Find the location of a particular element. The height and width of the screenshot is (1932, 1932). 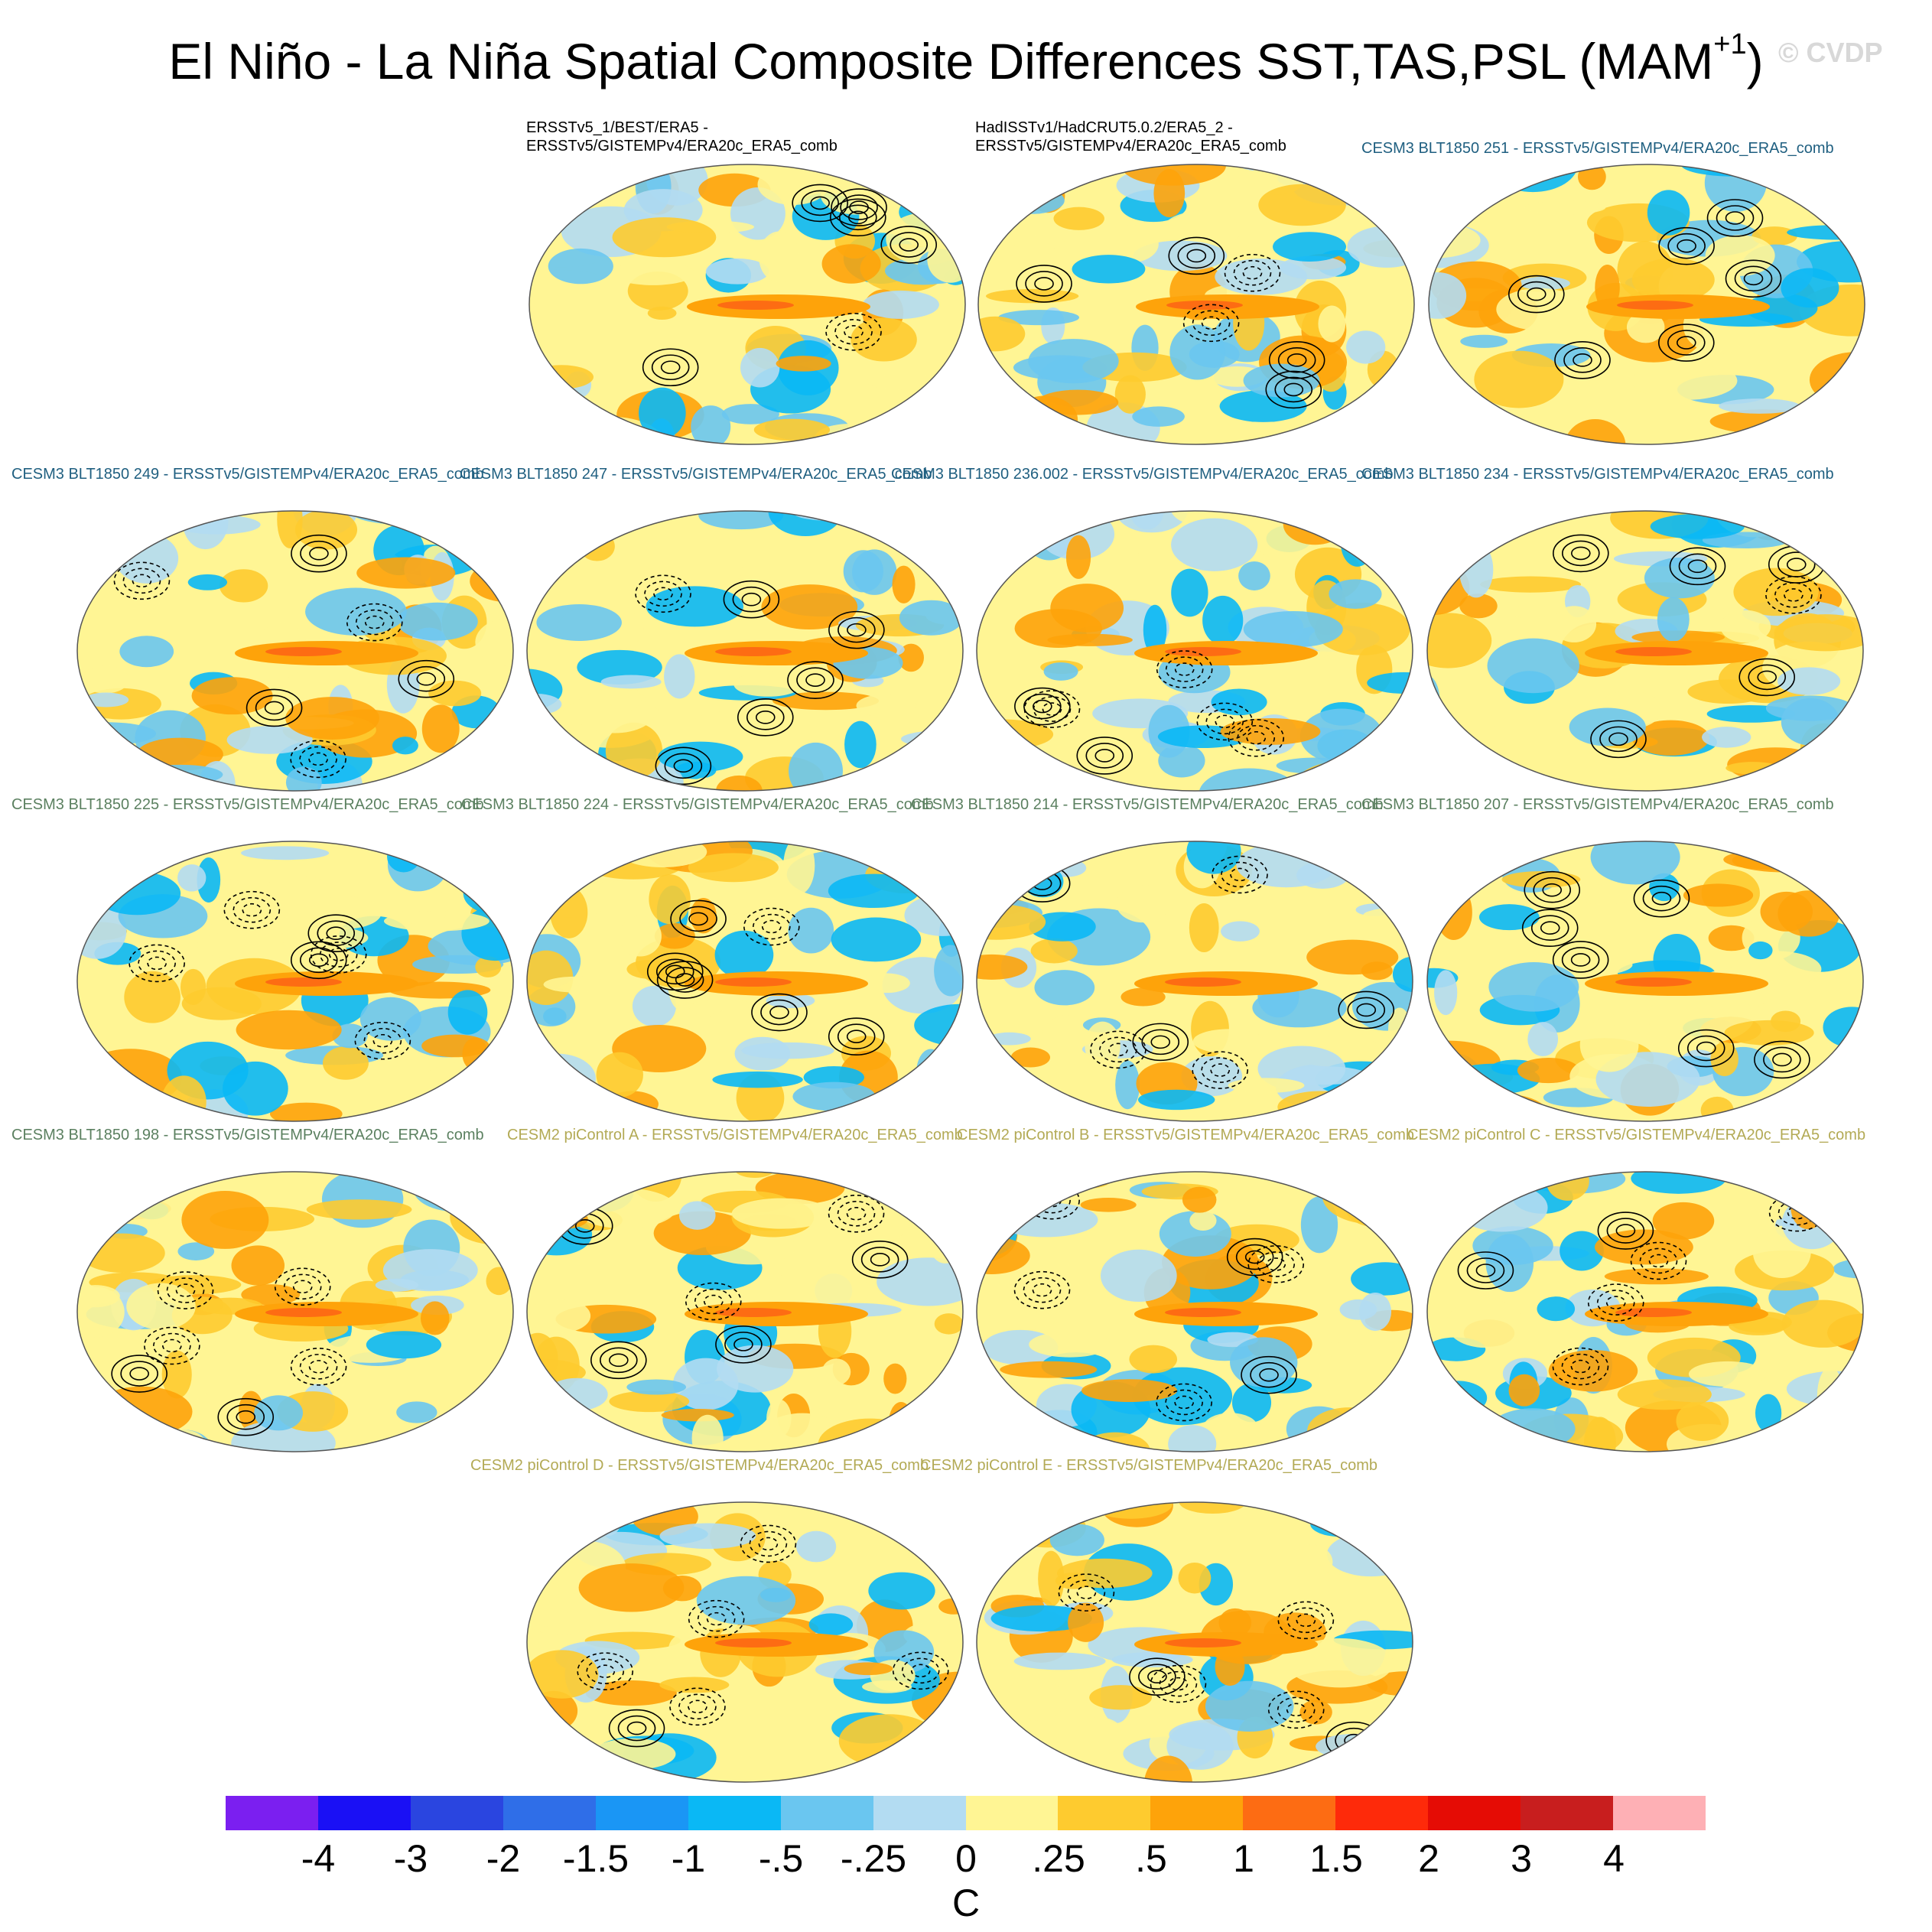

colorbar-tick-label: -2 is located at coordinates (503, 1858).